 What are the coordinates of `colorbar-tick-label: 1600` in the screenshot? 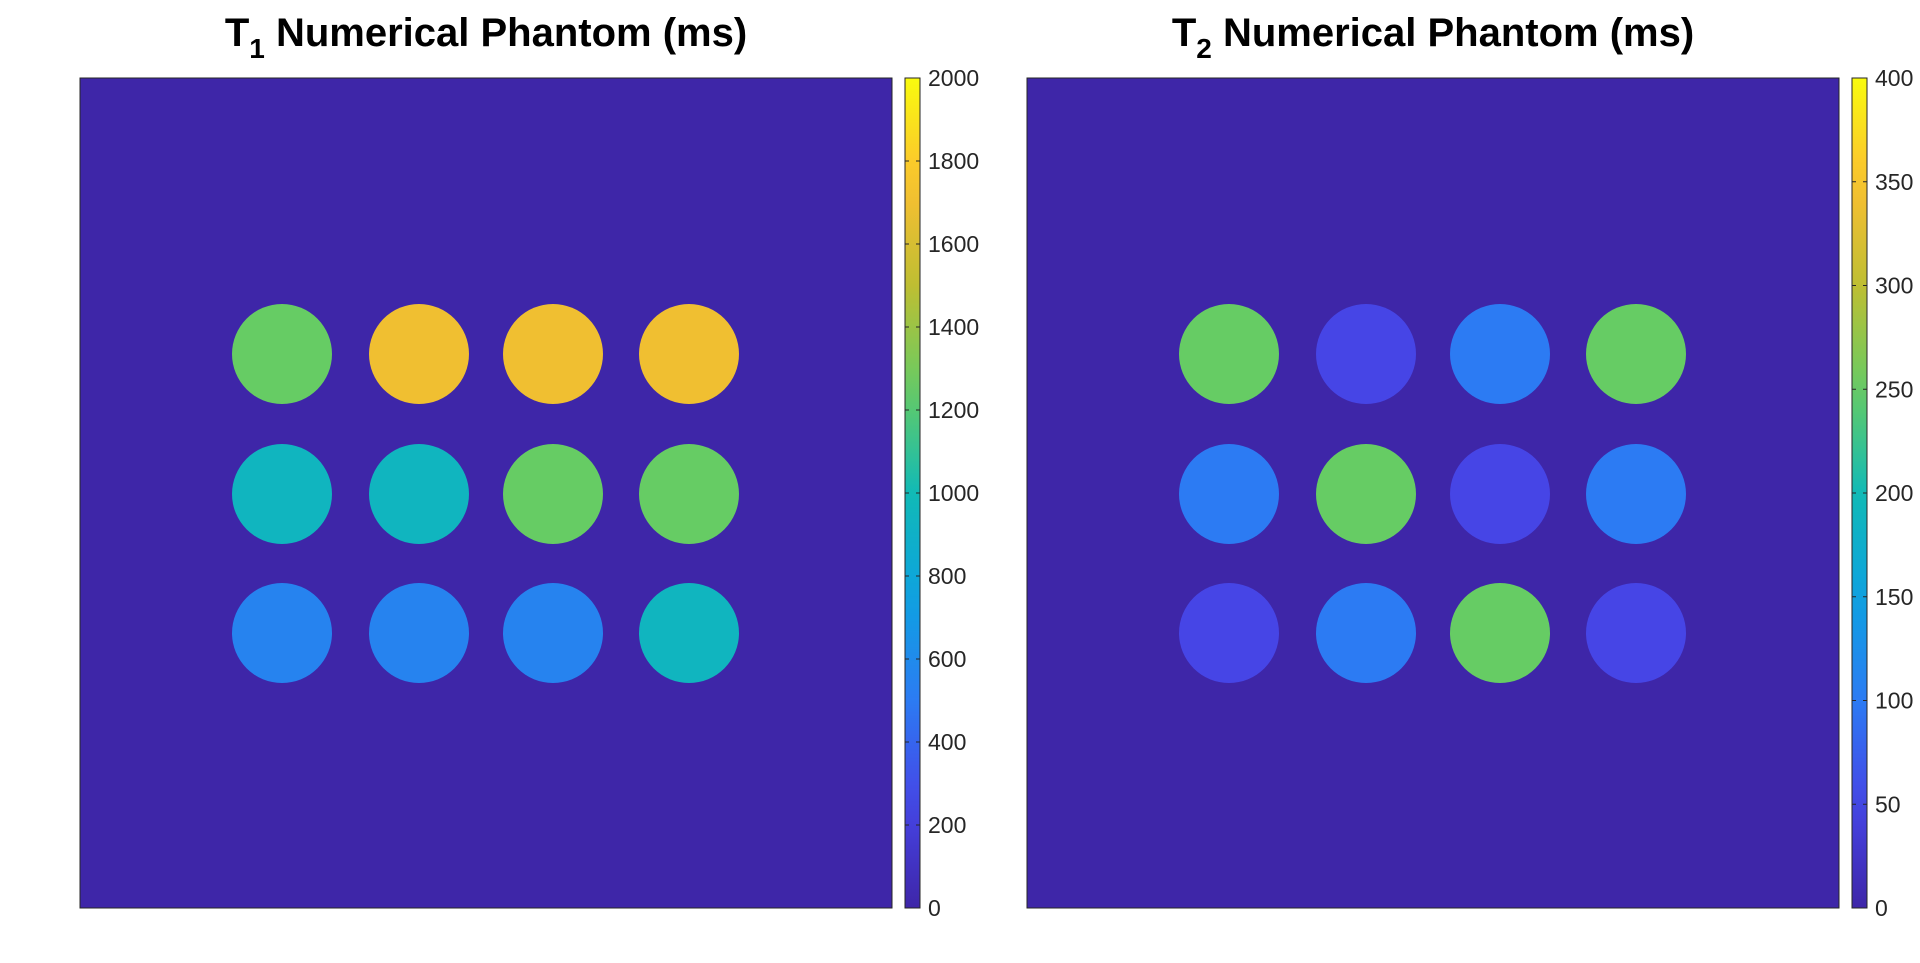 It's located at (953, 244).